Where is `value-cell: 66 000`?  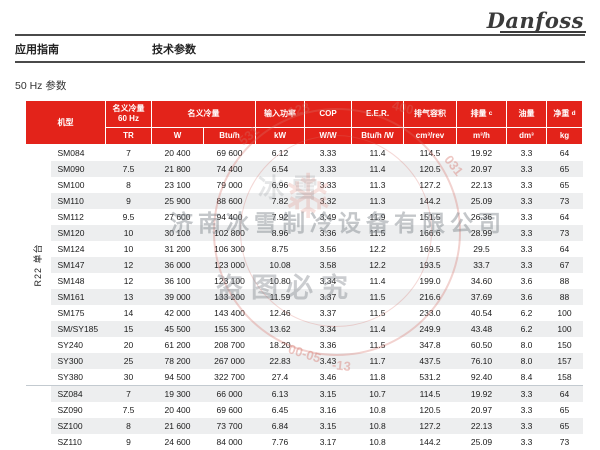
value-cell: 66 000 is located at coordinates (229, 393).